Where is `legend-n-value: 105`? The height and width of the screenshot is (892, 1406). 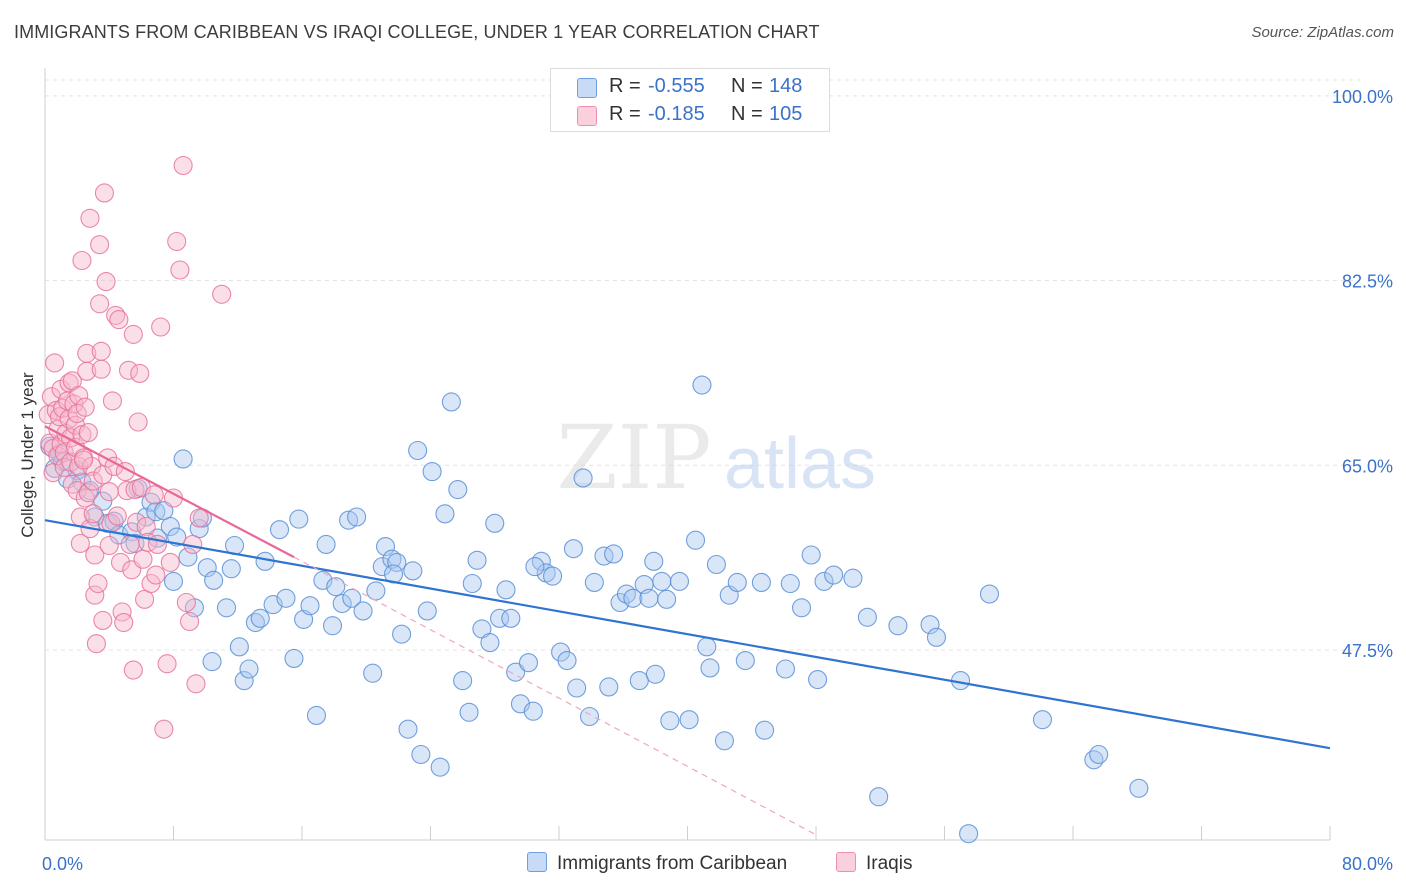
legend-n-value: 105 is located at coordinates (786, 114).